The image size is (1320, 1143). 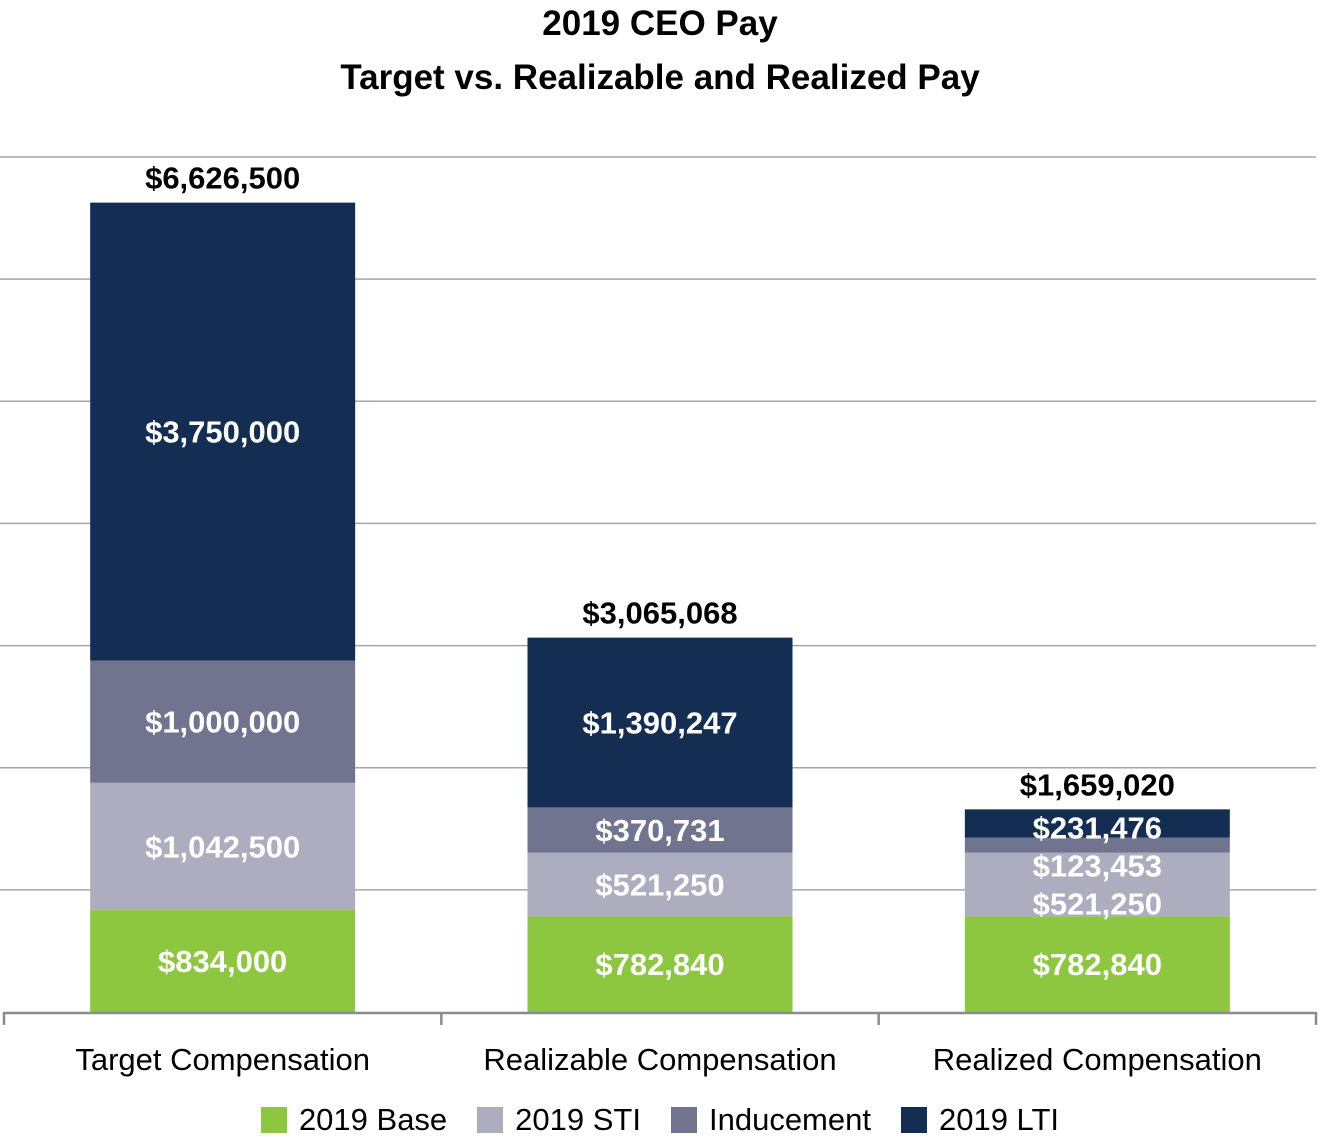 I want to click on total-label: $3,065,068, so click(x=659, y=613).